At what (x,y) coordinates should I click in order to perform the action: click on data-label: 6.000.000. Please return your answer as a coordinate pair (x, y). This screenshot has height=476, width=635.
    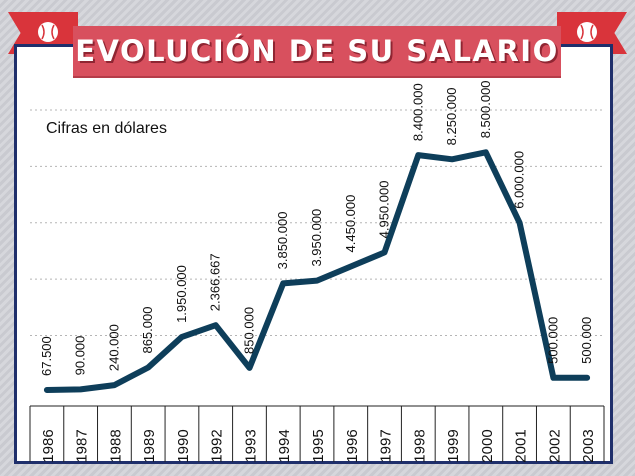
    Looking at the image, I should click on (519, 180).